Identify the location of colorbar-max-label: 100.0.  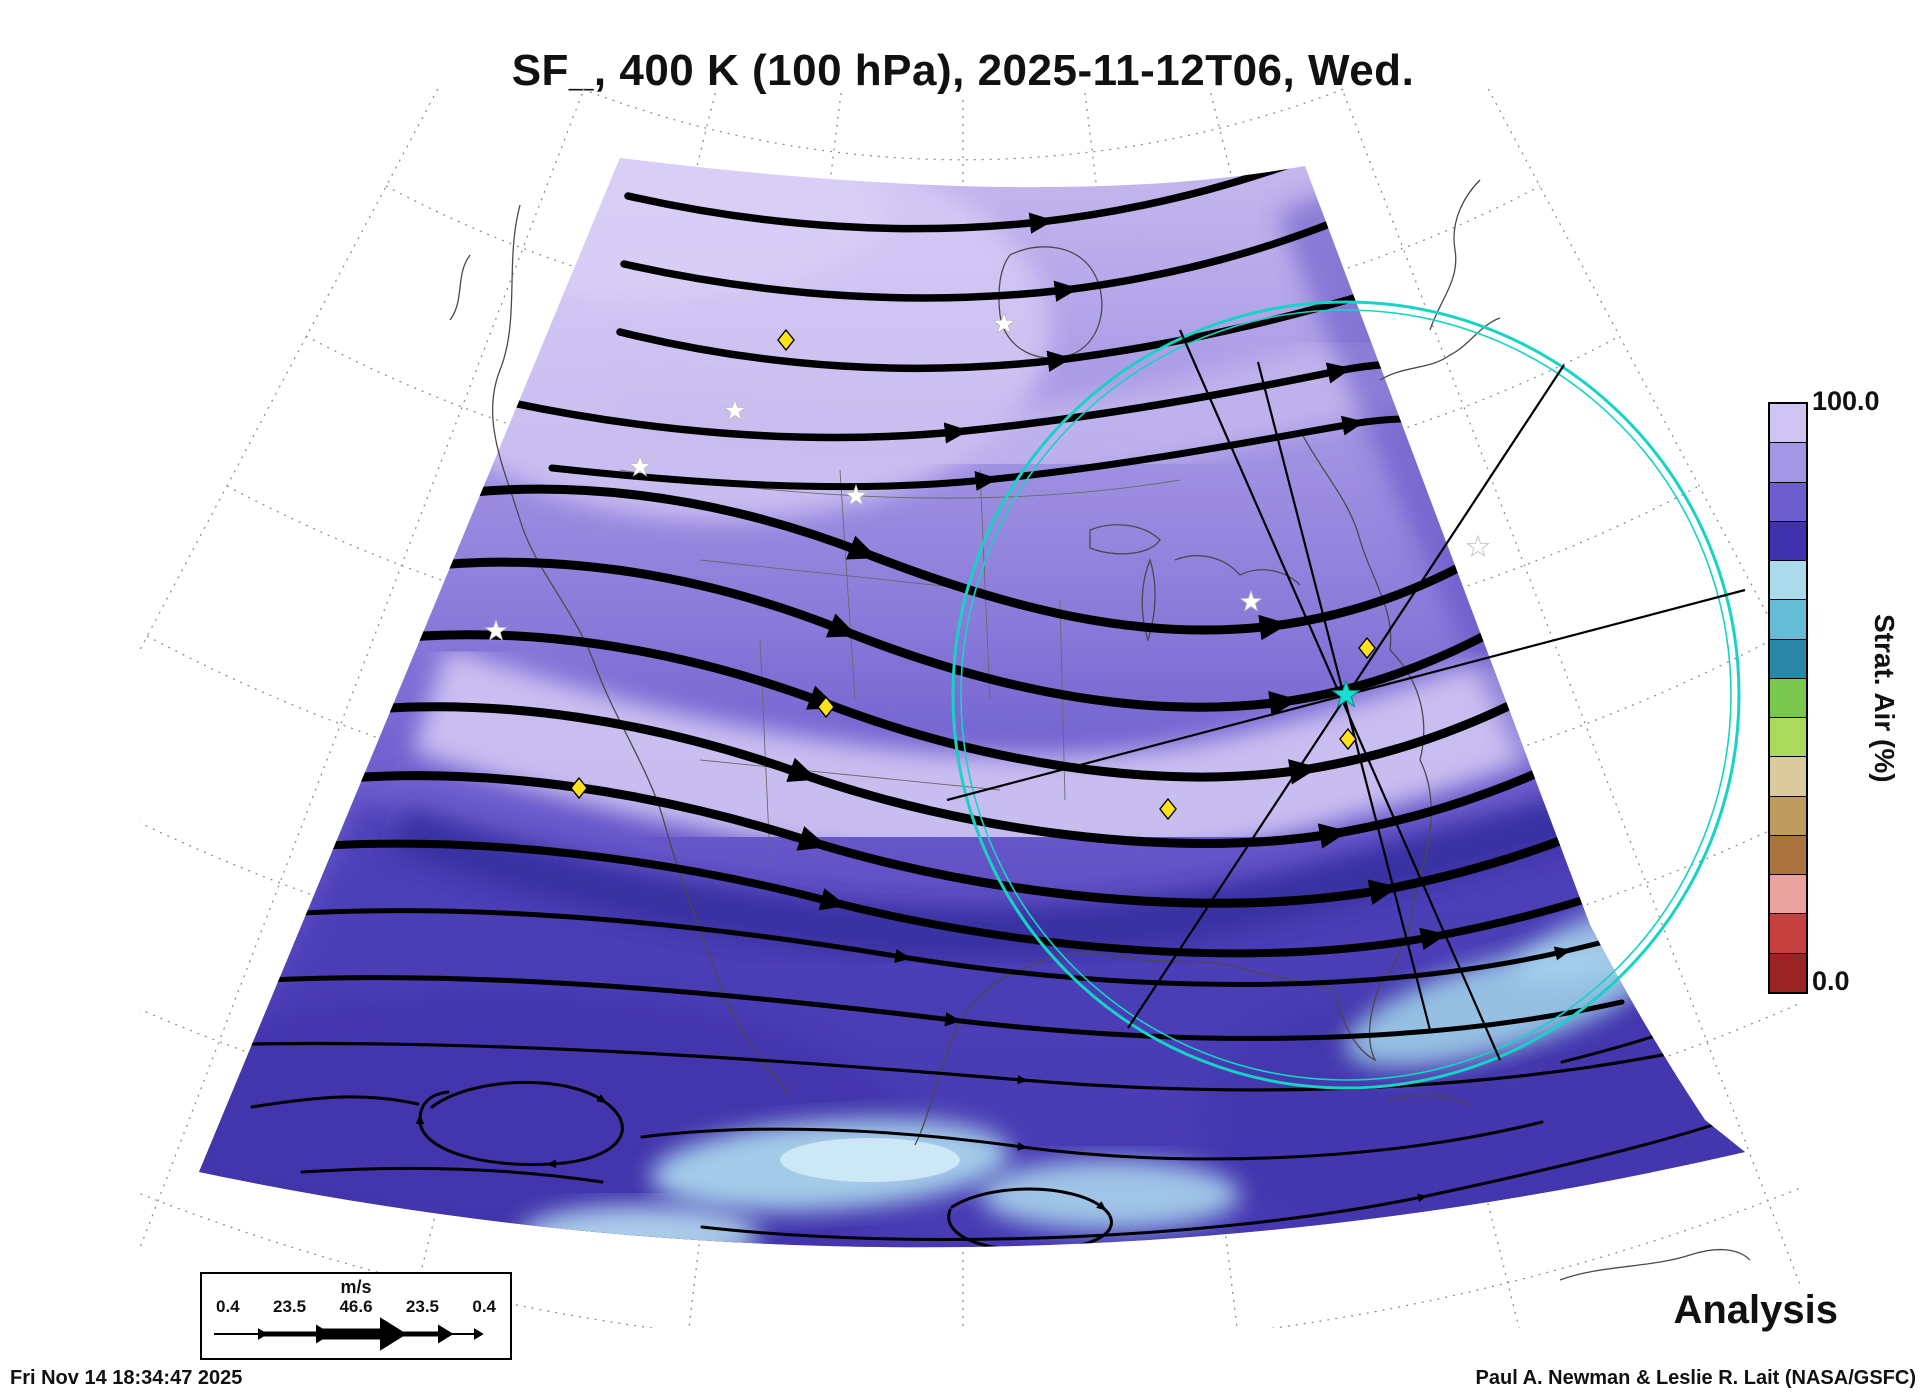
(1846, 401).